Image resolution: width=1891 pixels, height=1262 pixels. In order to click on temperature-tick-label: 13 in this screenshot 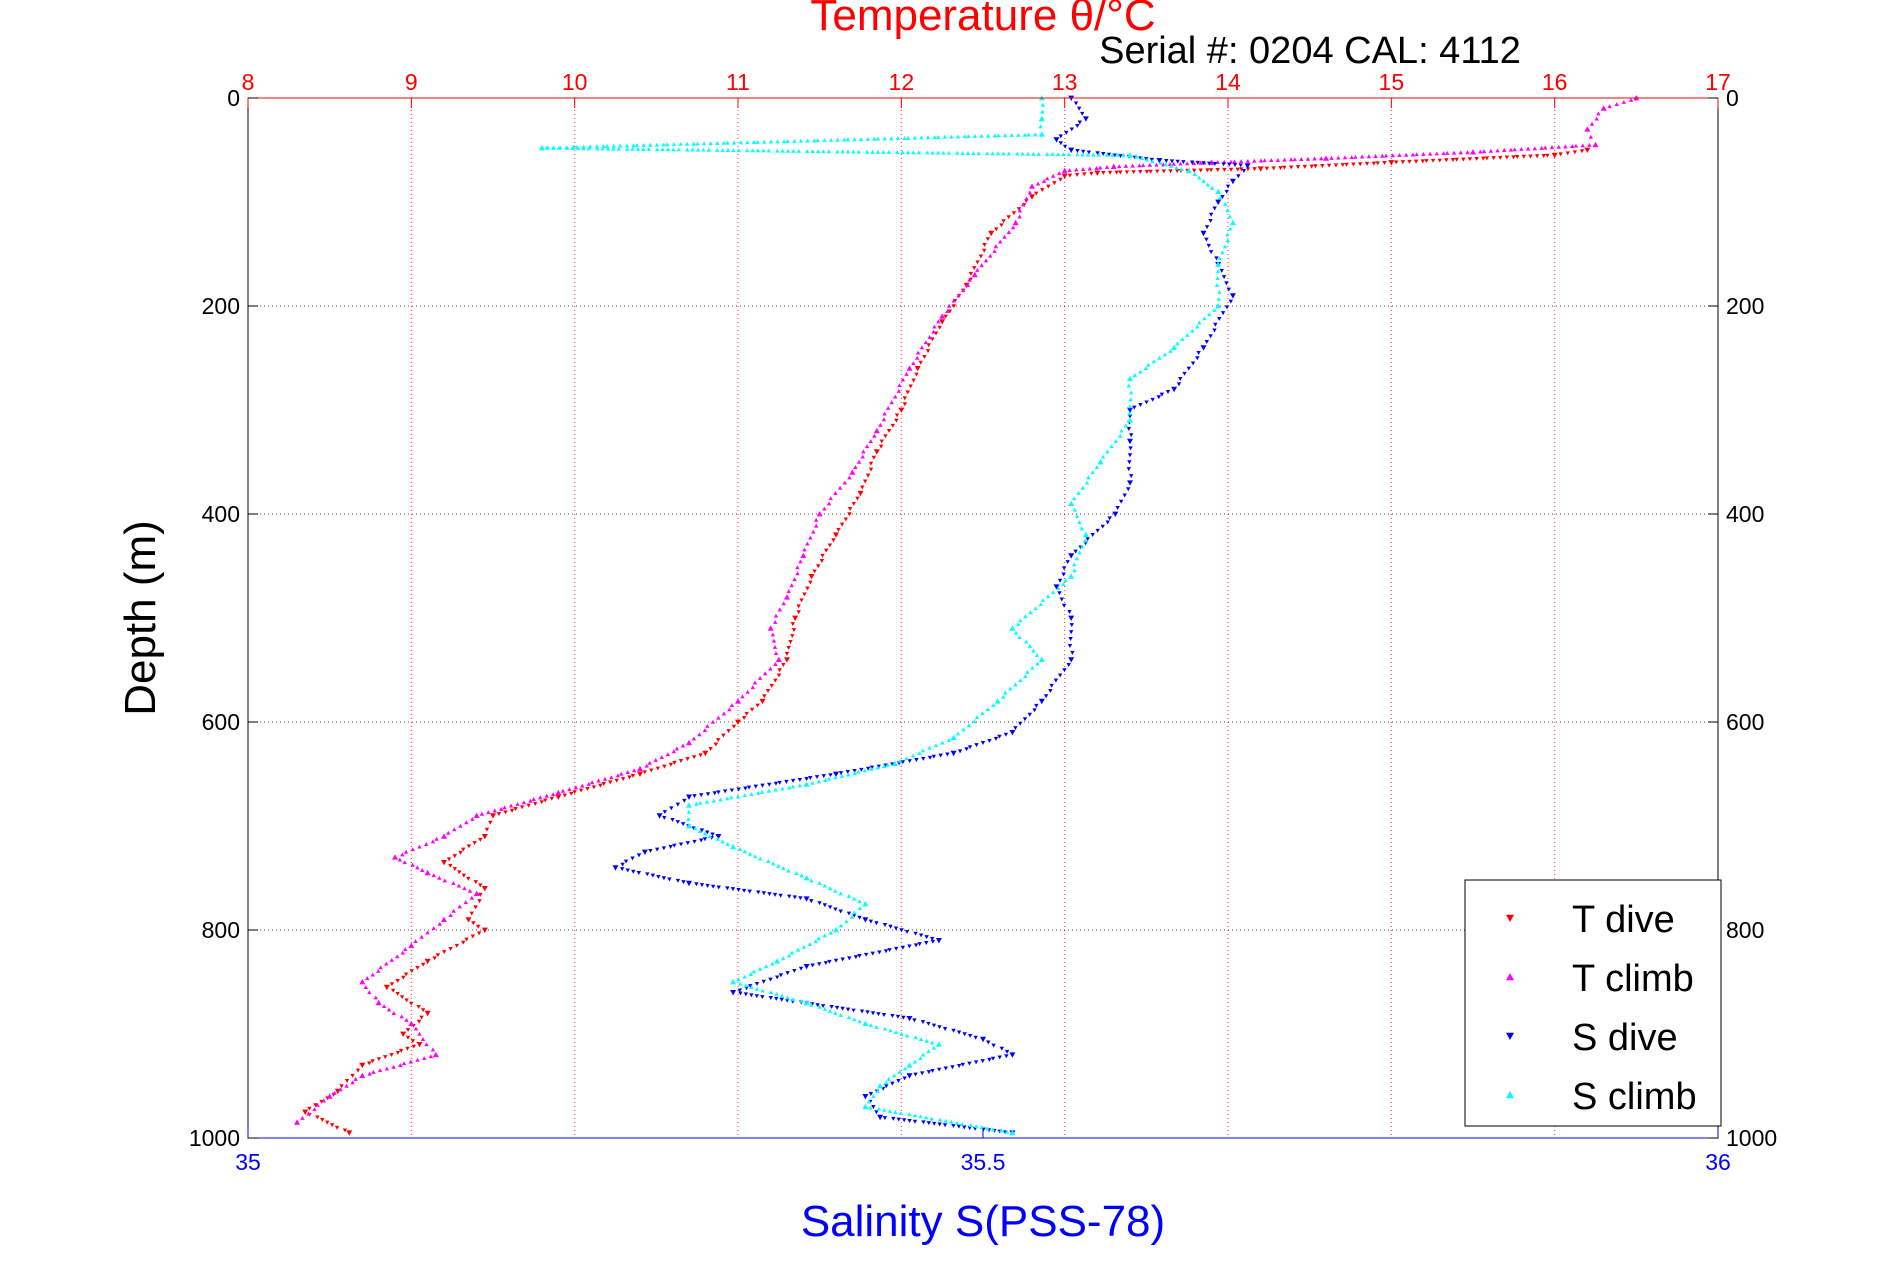, I will do `click(1065, 82)`.